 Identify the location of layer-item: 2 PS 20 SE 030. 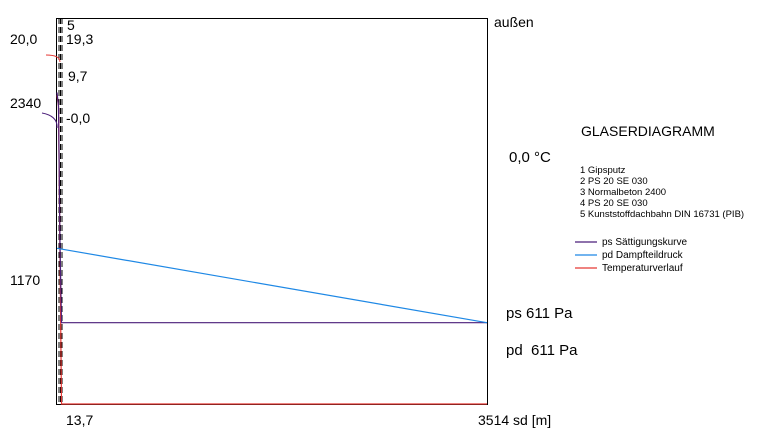
(614, 181).